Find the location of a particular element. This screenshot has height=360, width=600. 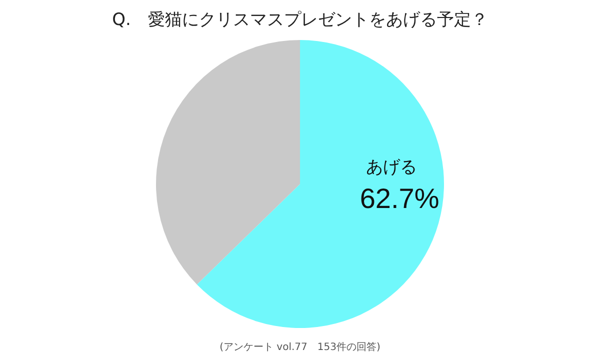

slice-label: あげる is located at coordinates (392, 168).